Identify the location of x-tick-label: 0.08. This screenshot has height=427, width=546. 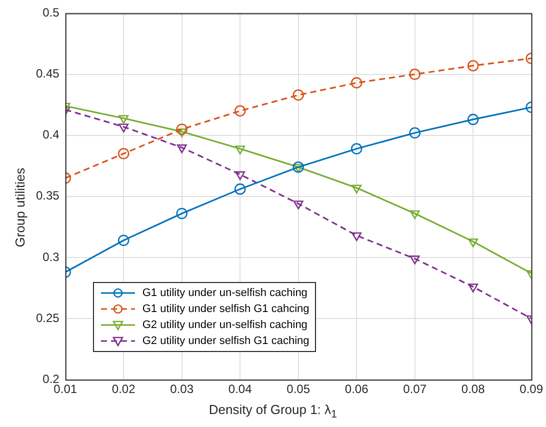
(473, 389).